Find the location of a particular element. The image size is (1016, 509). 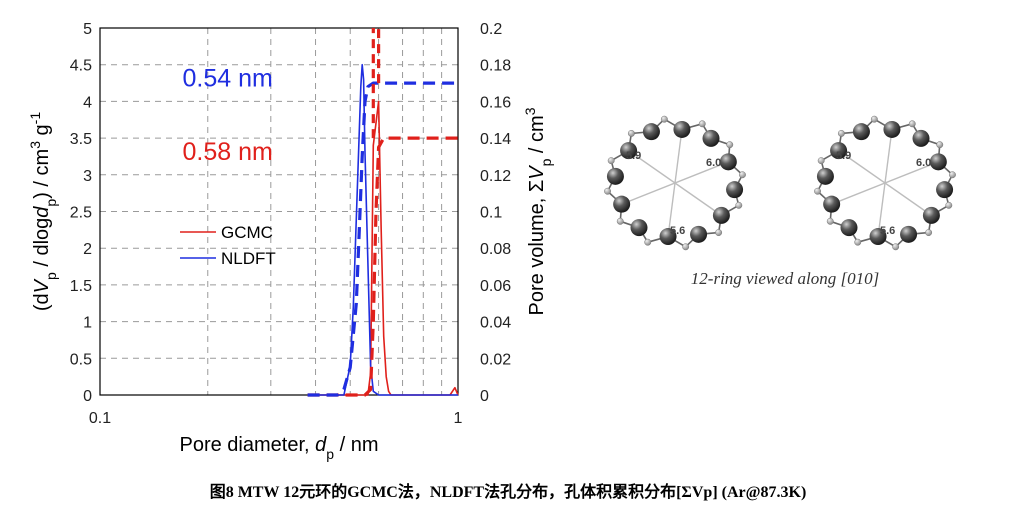

ring-right is located at coordinates (885, 183).